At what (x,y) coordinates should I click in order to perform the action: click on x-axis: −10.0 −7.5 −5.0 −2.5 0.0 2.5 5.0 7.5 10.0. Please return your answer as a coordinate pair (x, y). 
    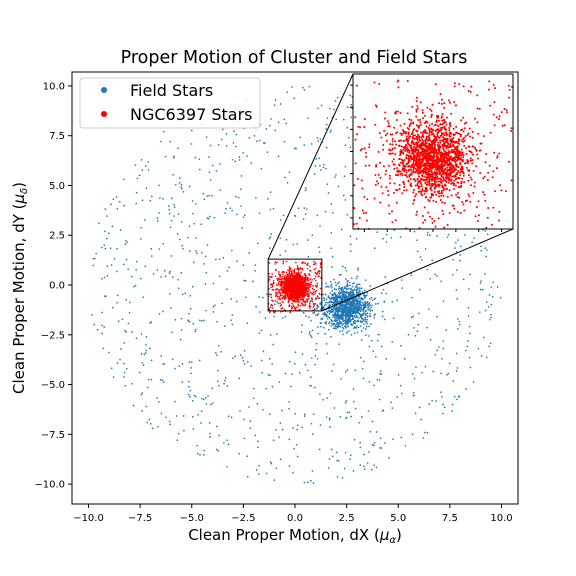
    Looking at the image, I should click on (293, 514).